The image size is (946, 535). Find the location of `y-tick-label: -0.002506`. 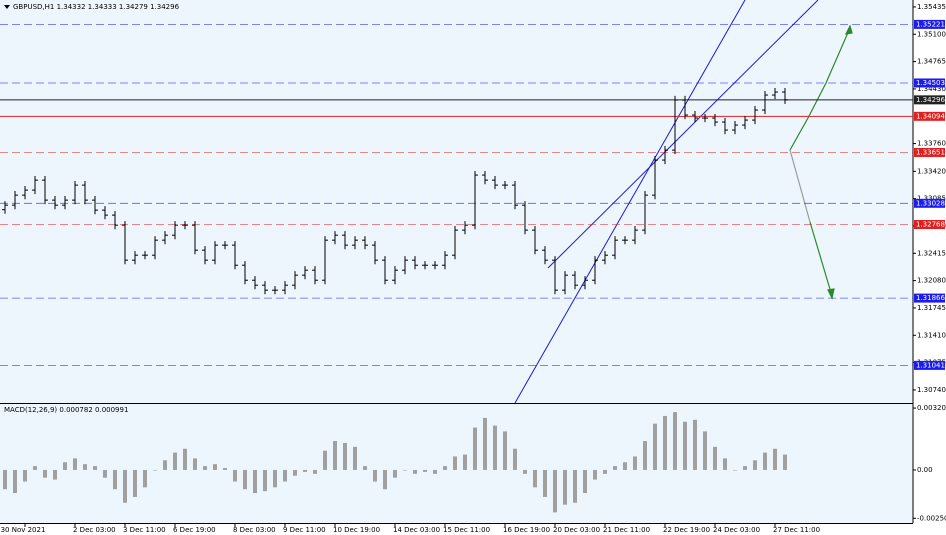

y-tick-label: -0.002506 is located at coordinates (931, 518).